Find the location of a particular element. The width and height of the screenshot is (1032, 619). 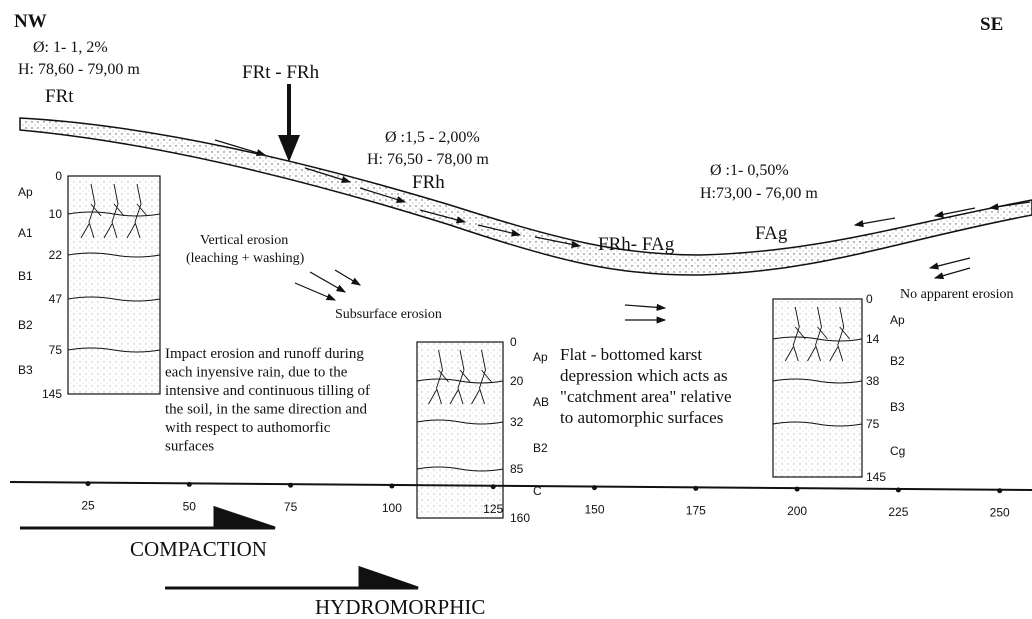

soil-unit: FRh is located at coordinates (428, 182).